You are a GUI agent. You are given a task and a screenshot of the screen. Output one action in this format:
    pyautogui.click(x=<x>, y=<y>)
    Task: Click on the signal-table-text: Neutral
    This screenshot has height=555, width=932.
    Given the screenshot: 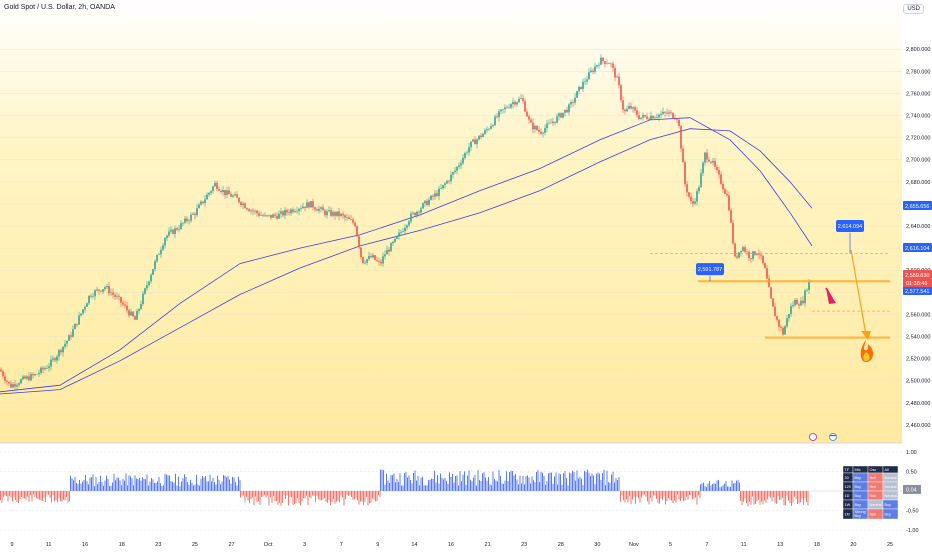 What is the action you would take?
    pyautogui.click(x=891, y=478)
    